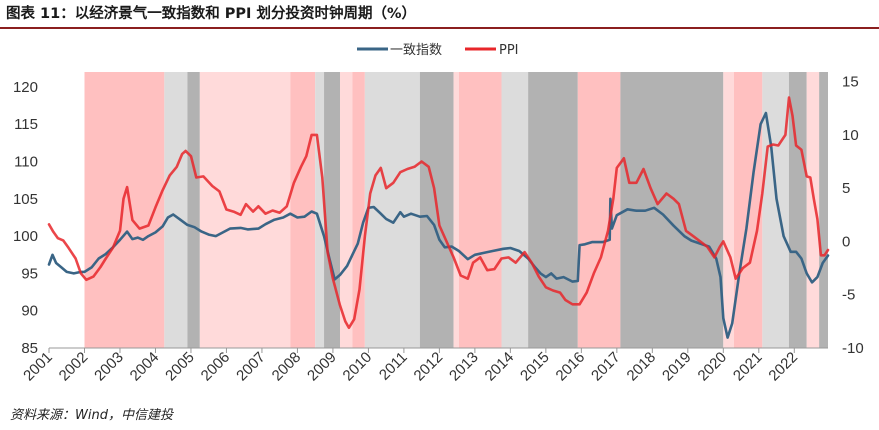 This screenshot has height=430, width=879. What do you see at coordinates (677, 367) in the screenshot?
I see `x-tick-label: 2019` at bounding box center [677, 367].